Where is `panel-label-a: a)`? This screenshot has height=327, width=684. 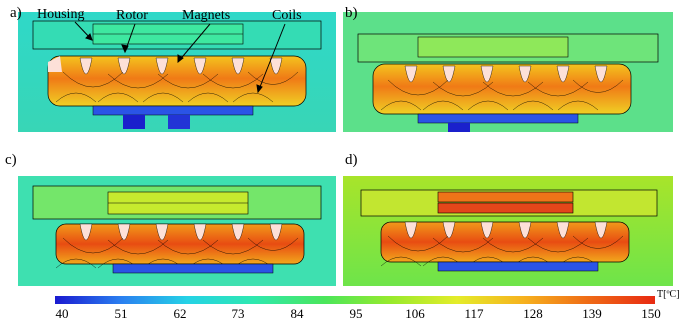
panel-label-a: a) is located at coordinates (16, 13).